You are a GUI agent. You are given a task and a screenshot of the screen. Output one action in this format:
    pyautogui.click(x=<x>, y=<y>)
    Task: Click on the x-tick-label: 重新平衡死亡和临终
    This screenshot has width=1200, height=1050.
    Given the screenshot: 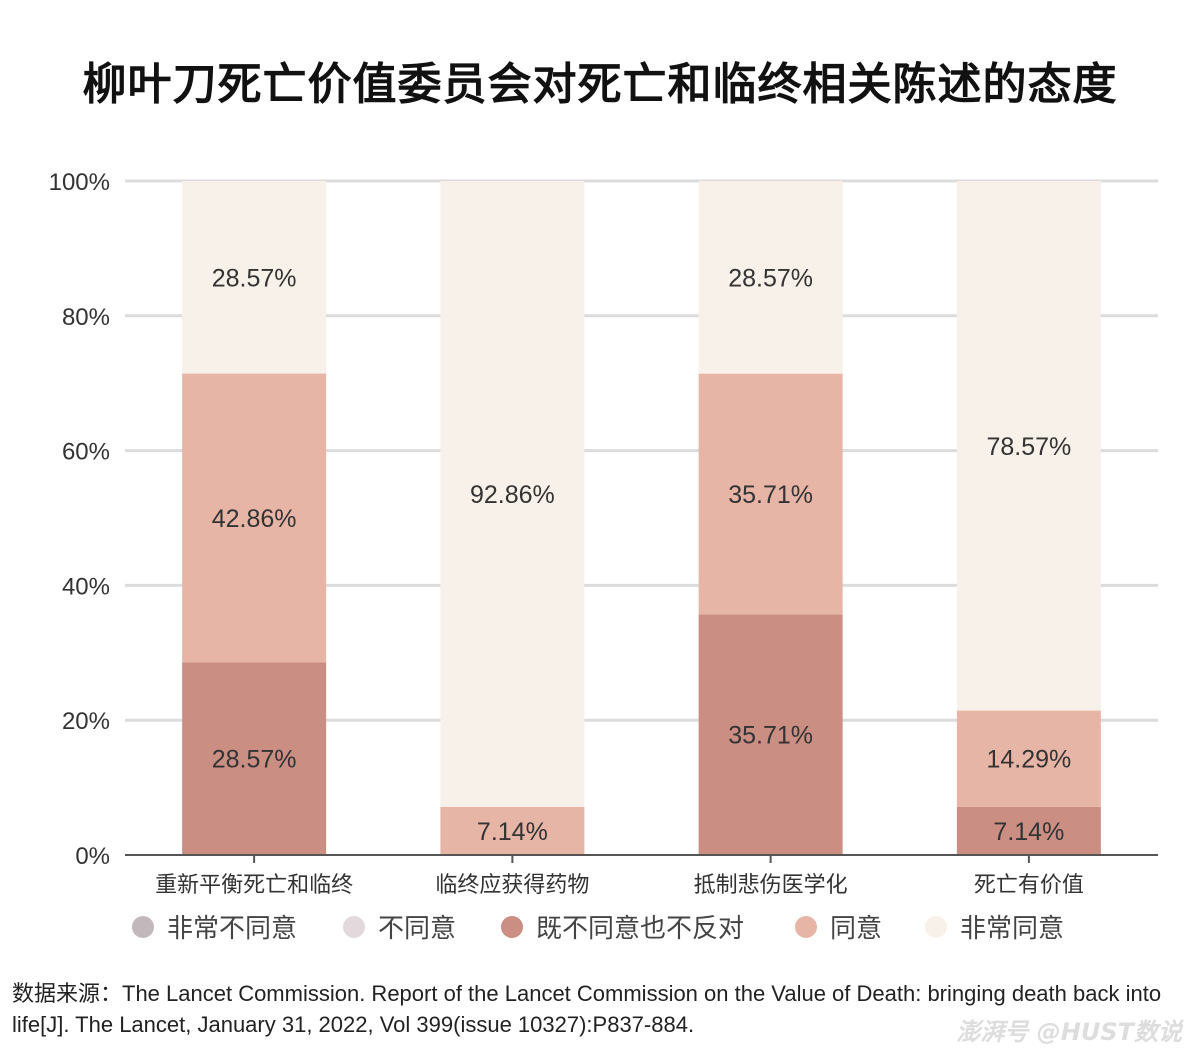 What is the action you would take?
    pyautogui.click(x=254, y=885)
    